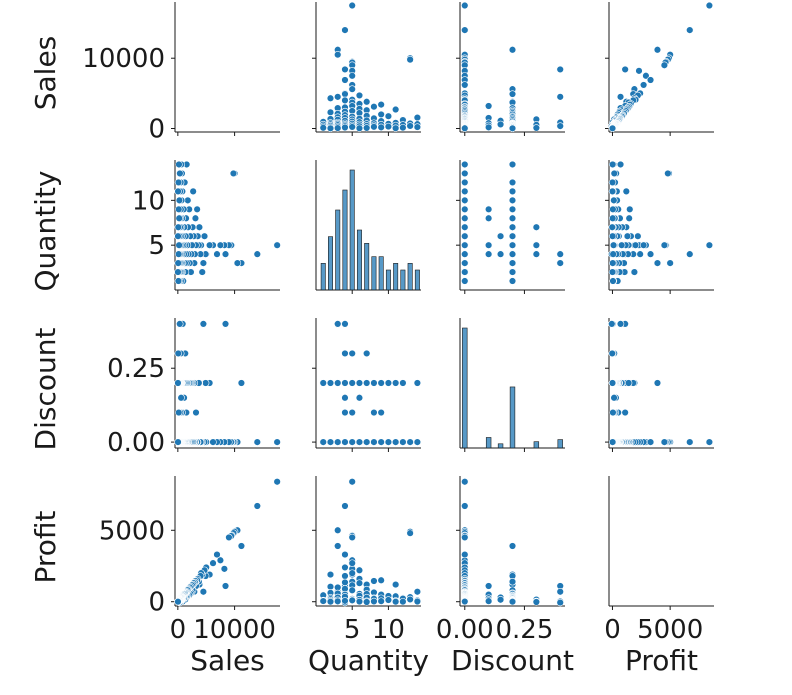  Describe the element at coordinates (512, 385) in the screenshot. I see `panel-discount-vs-discount` at that location.